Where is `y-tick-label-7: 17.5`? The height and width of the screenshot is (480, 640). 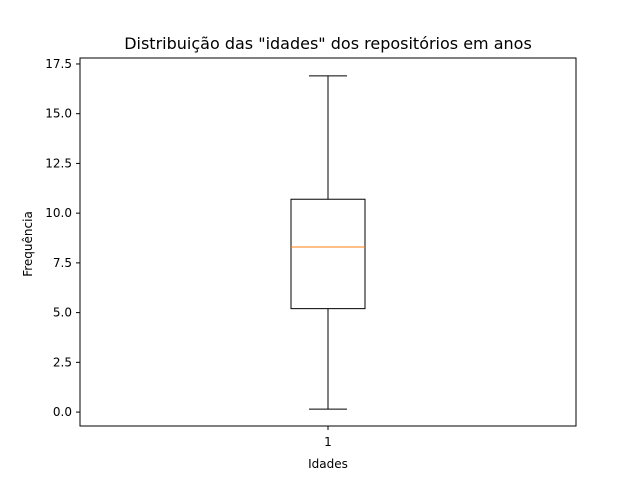 y-tick-label-7: 17.5 is located at coordinates (58, 64).